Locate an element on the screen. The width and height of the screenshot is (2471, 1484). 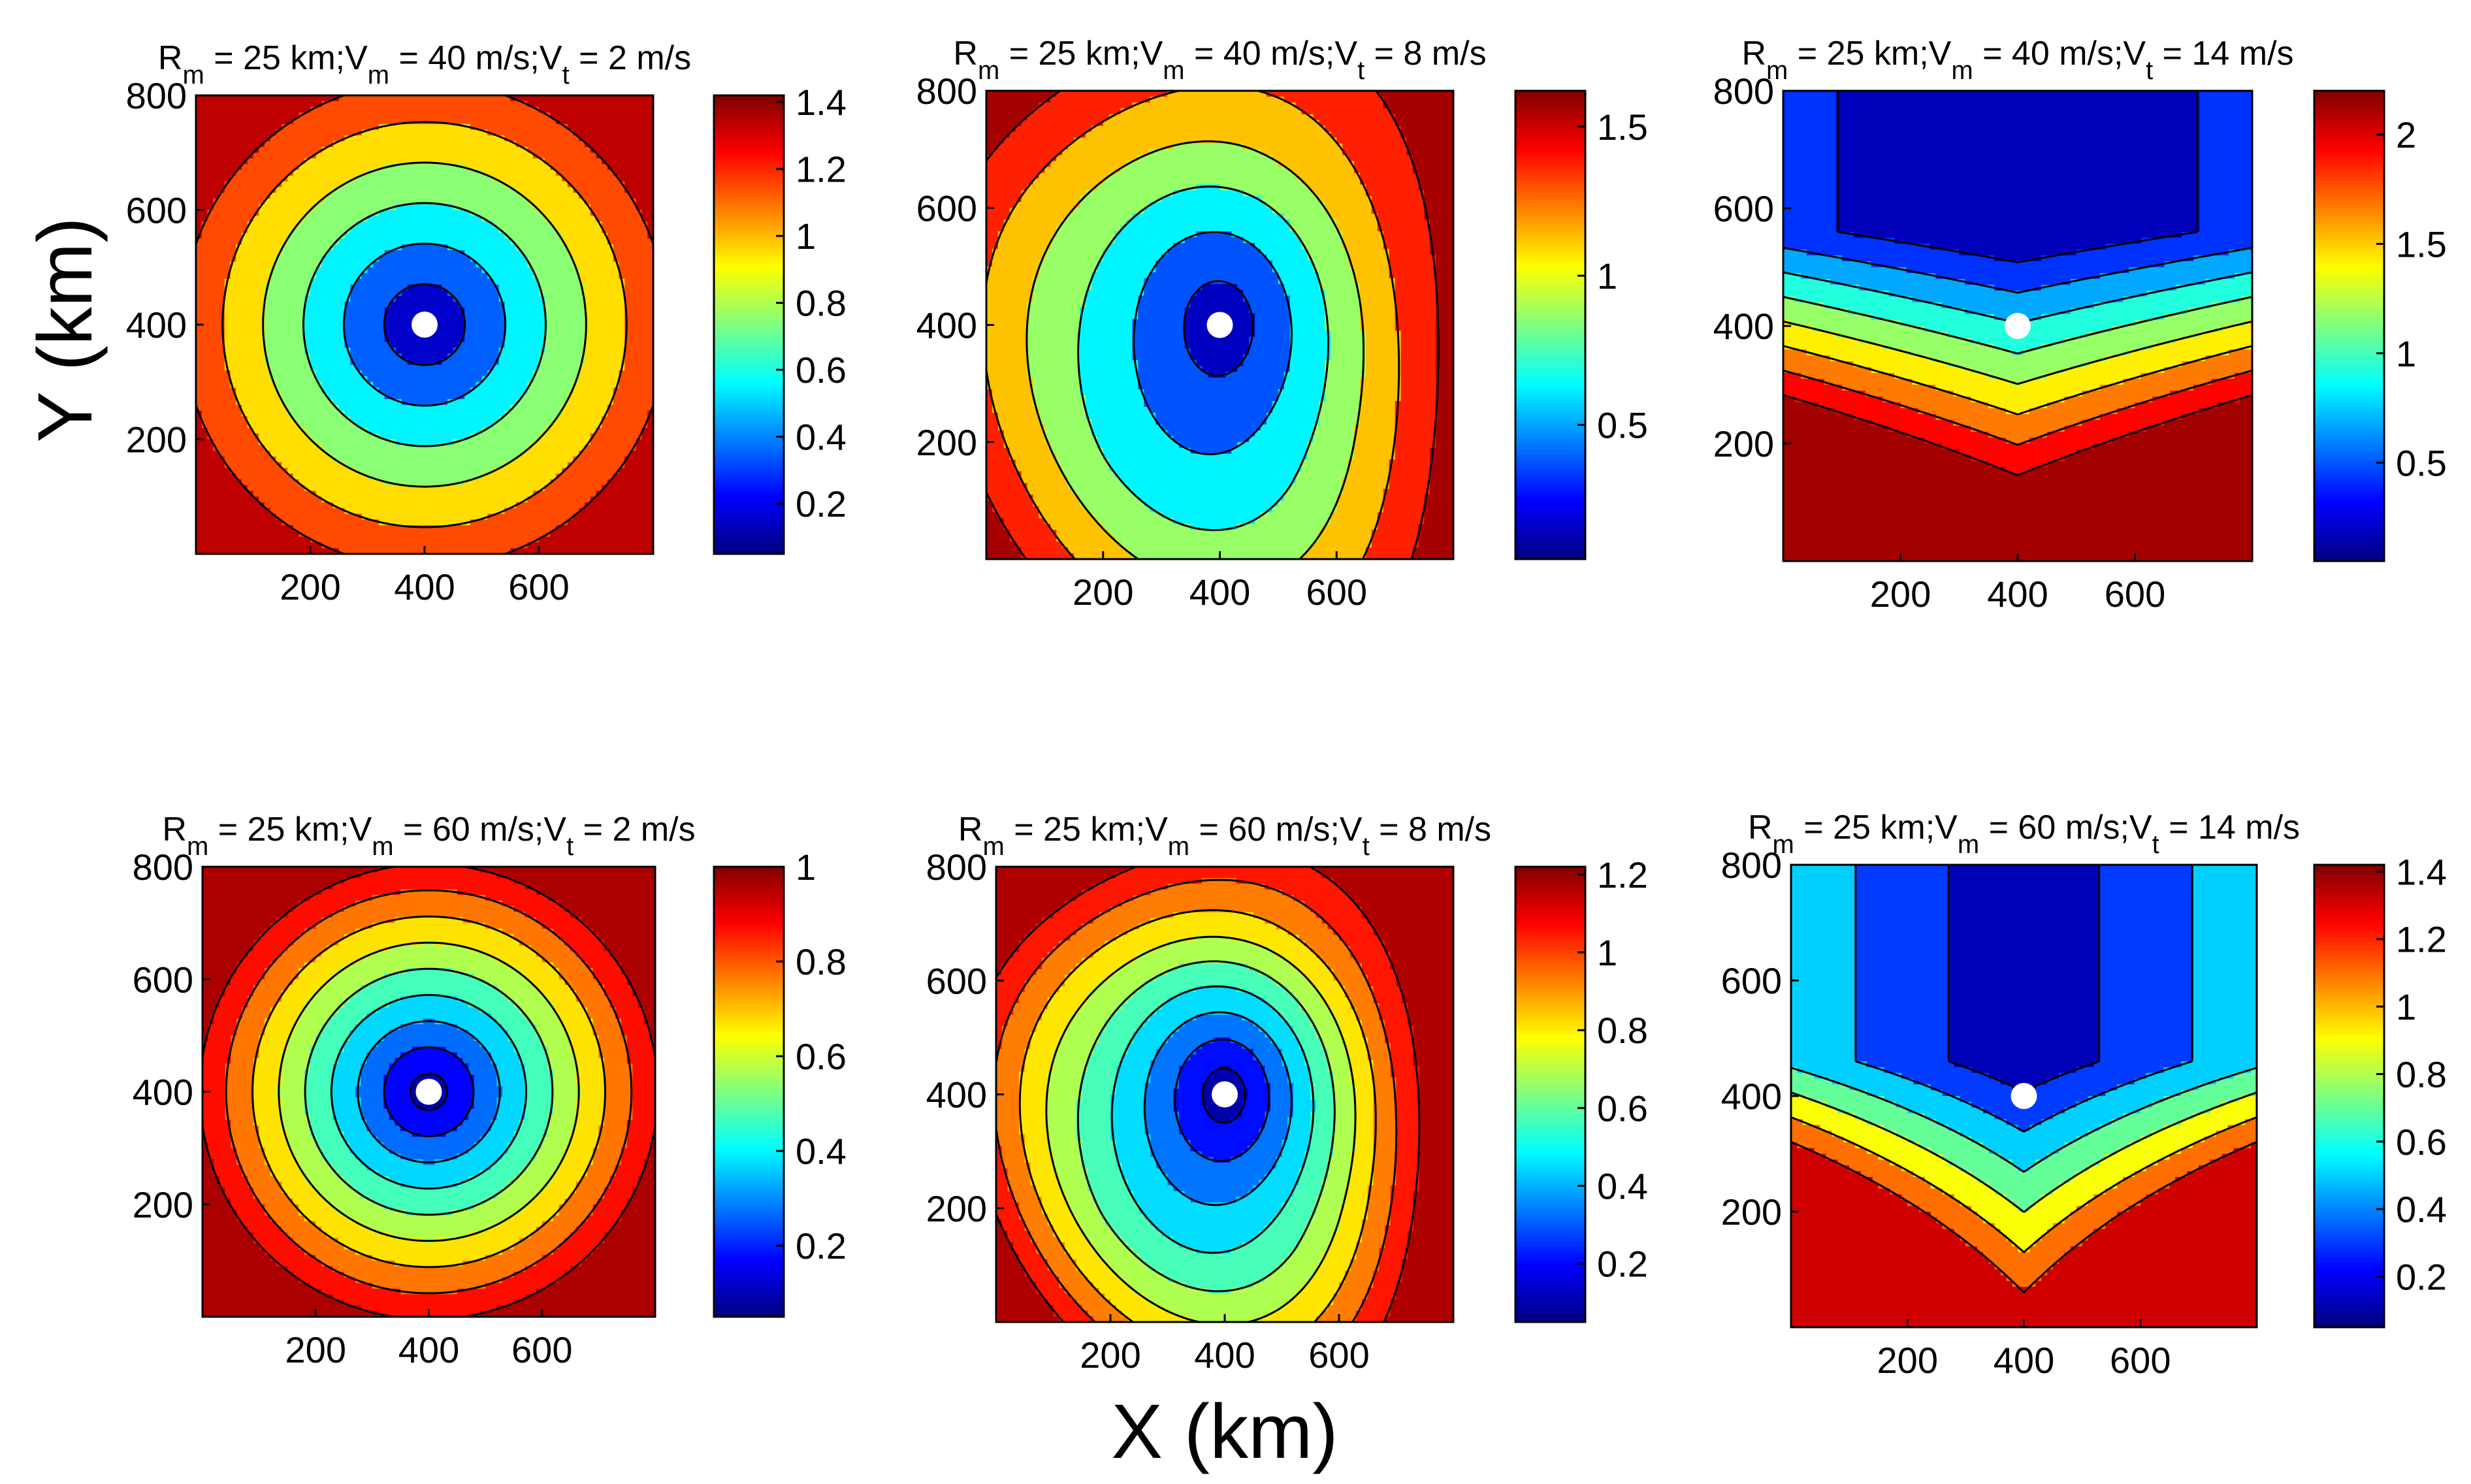
colorbar: 0.2 0.4 0.6 0.8 1 1.2 1.4 is located at coordinates (780, 318).